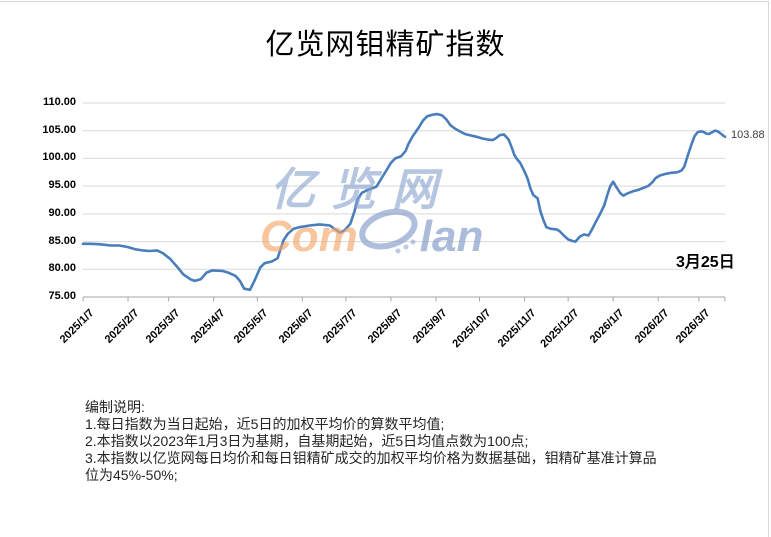 This screenshot has width=771, height=537. What do you see at coordinates (705, 262) in the screenshot?
I see `date-annotation: 3月25日` at bounding box center [705, 262].